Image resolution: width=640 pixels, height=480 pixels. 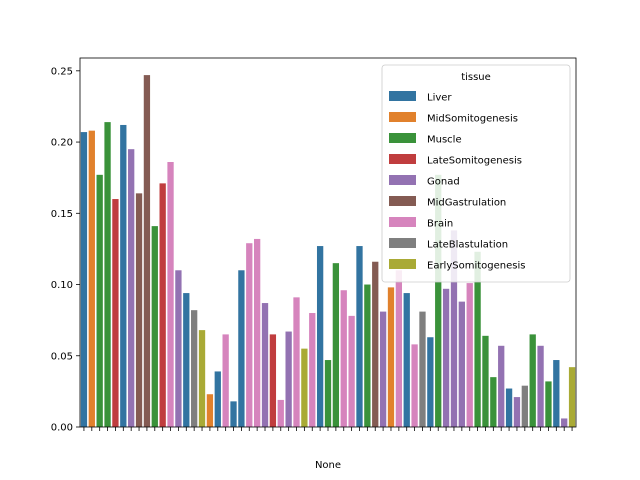 What do you see at coordinates (62, 71) in the screenshot?
I see `y-tick-label: 0.25` at bounding box center [62, 71].